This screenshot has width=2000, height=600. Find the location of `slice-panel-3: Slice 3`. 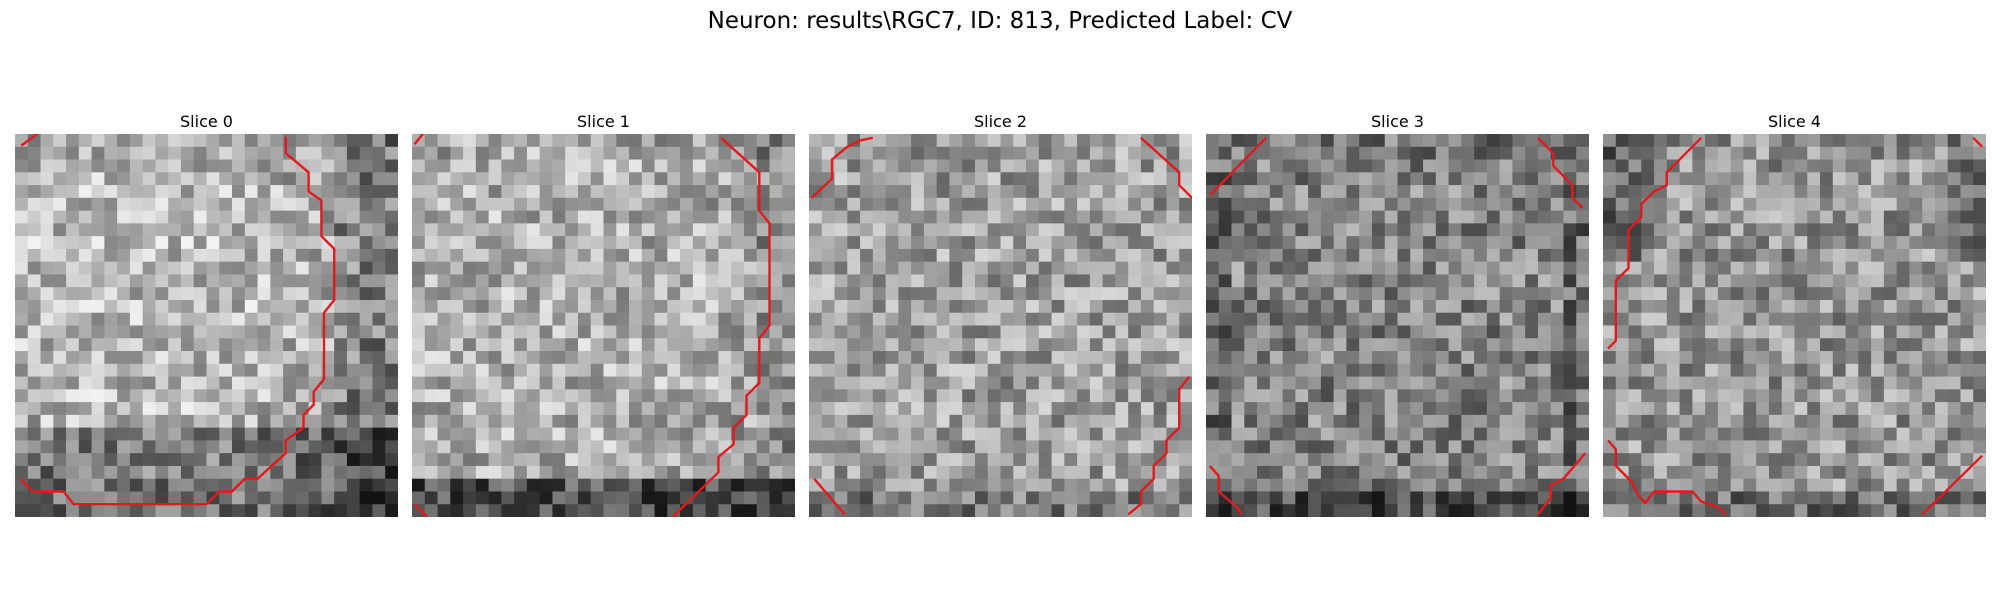

slice-panel-3: Slice 3 is located at coordinates (1397, 313).